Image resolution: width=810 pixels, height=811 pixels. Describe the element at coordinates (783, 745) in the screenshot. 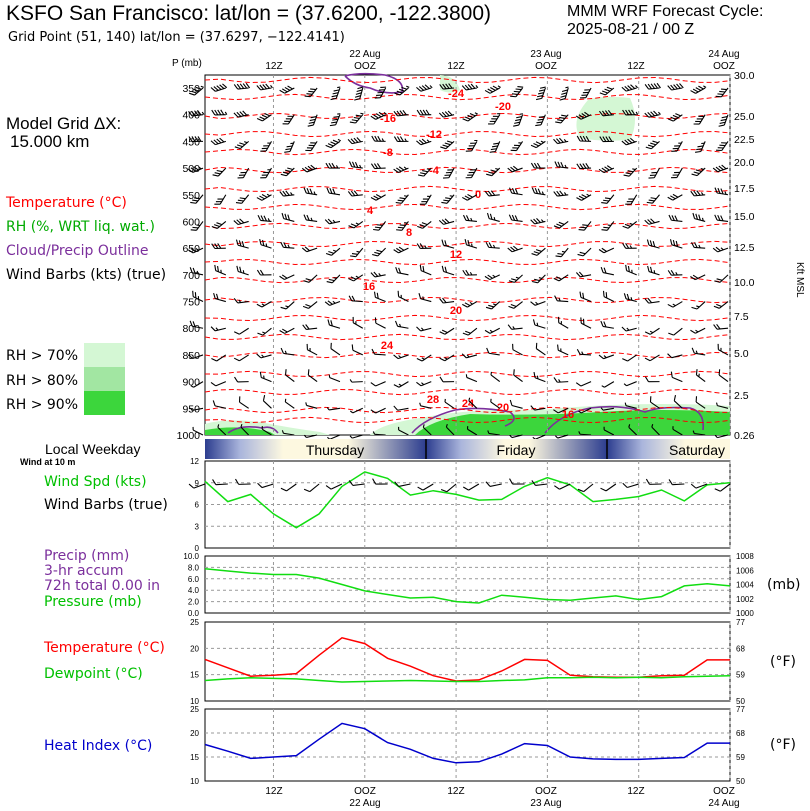

I see `heat-unit: (°F)` at that location.